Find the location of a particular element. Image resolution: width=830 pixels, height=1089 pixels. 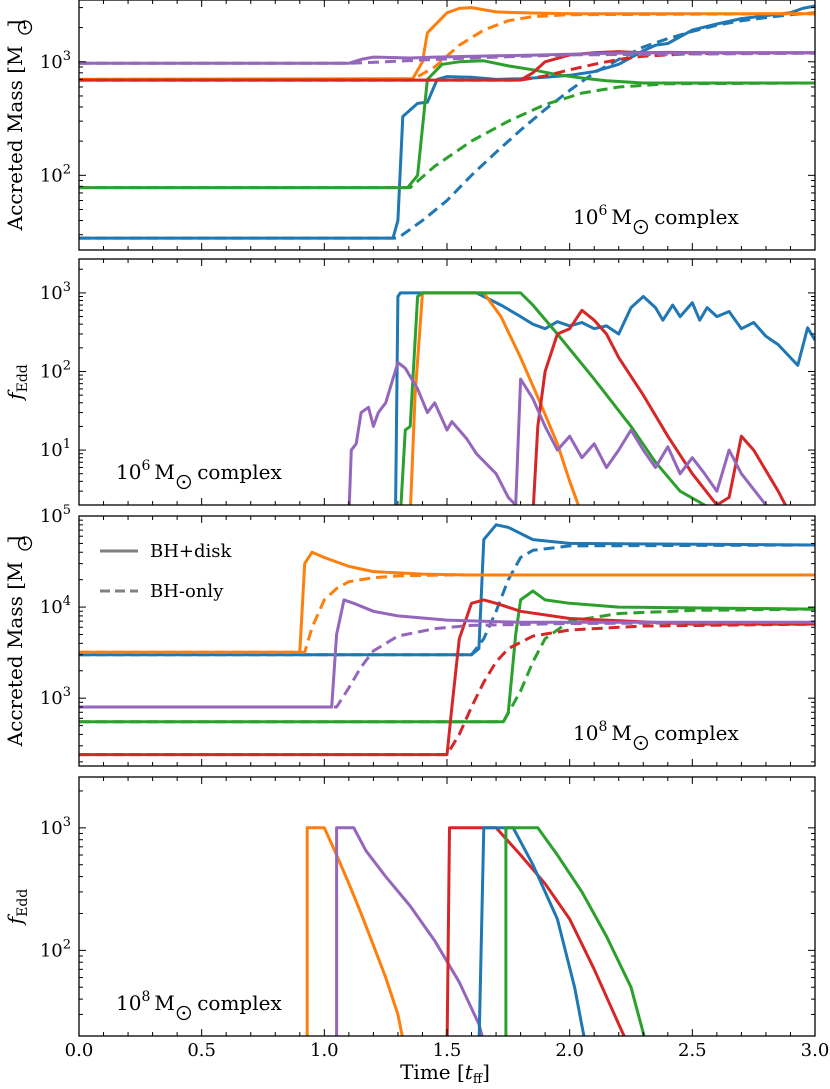

legend-solid-label: BH+disk is located at coordinates (191, 551).